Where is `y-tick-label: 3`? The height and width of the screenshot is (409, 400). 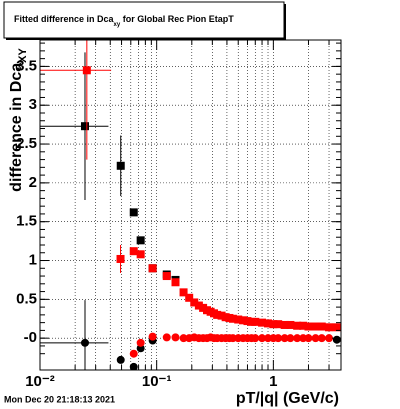 y-tick-label: 3 is located at coordinates (33, 104).